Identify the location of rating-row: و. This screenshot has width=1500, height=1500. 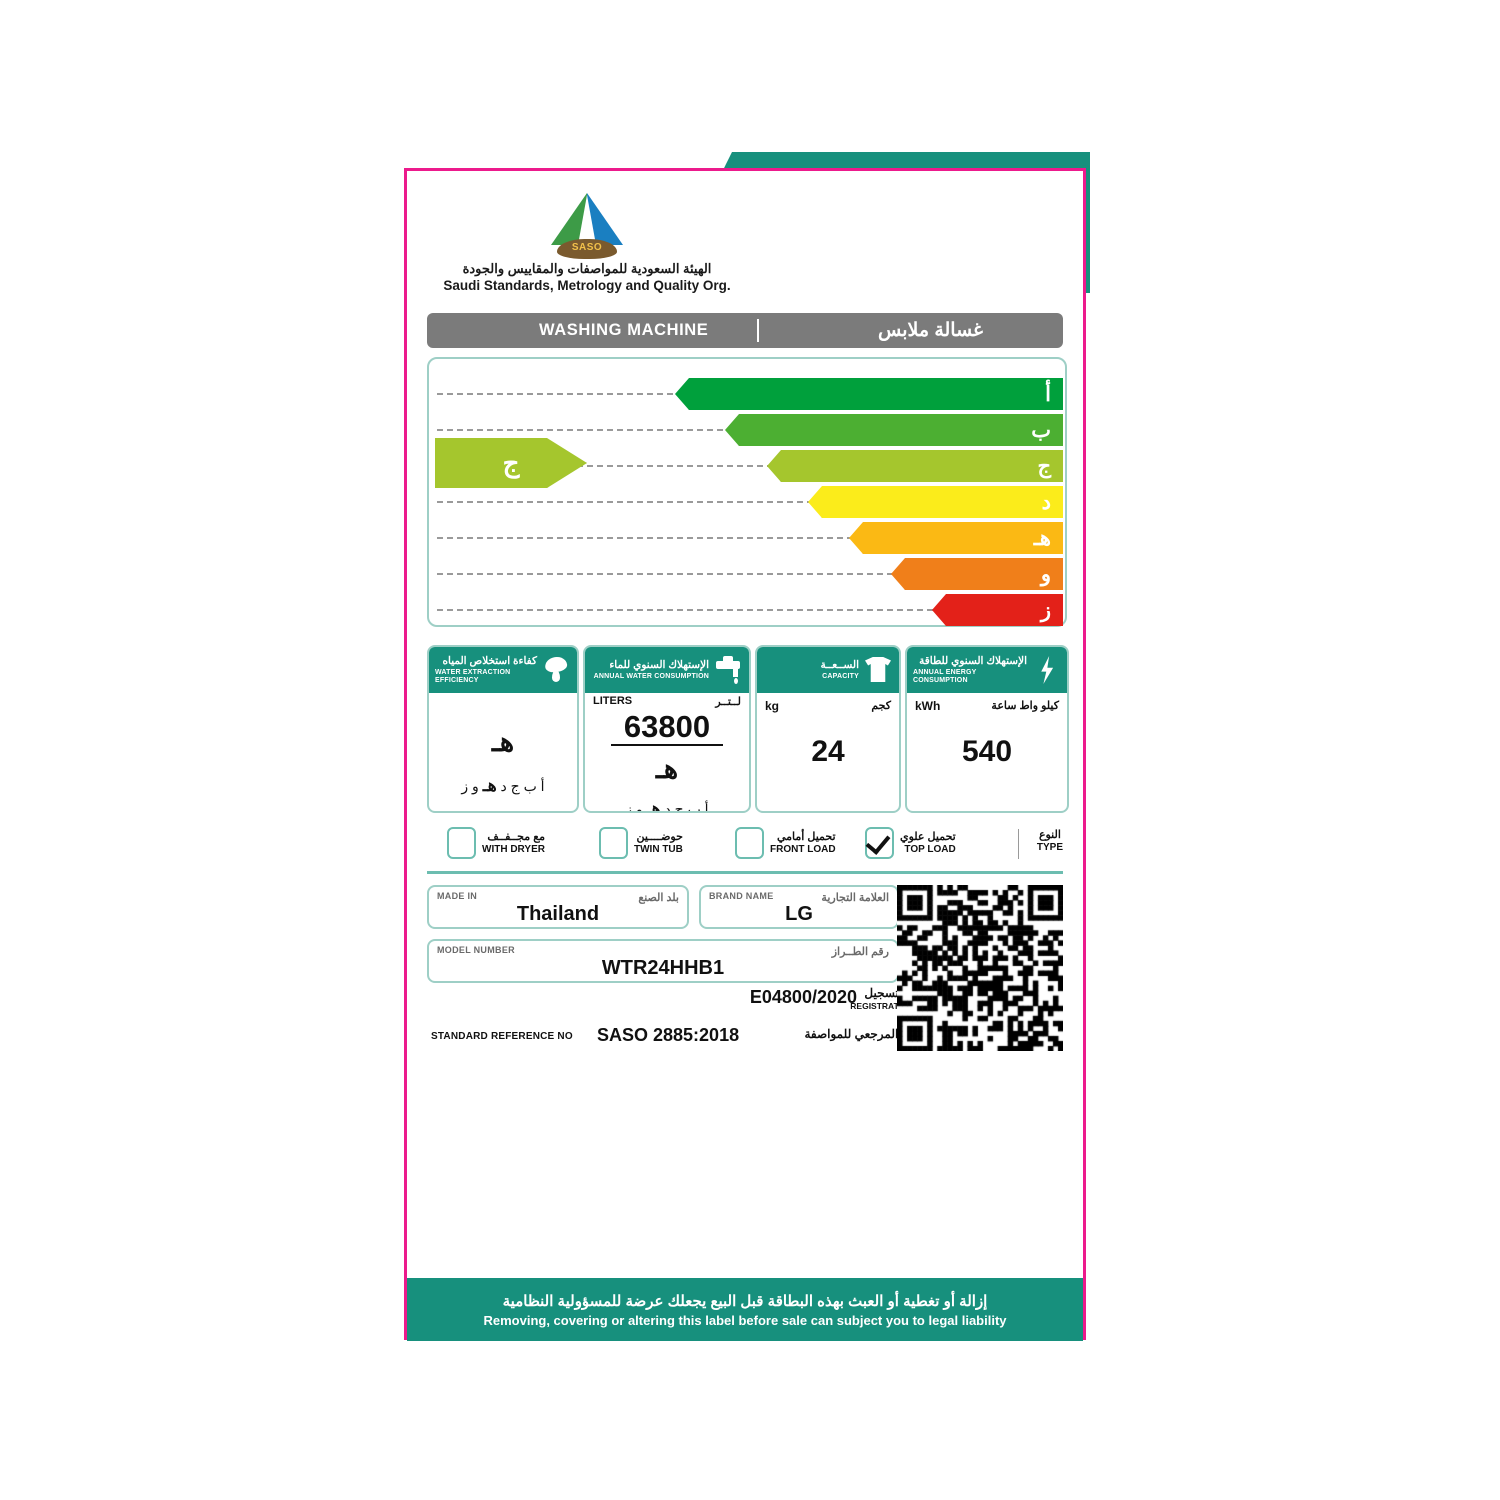
(747, 574).